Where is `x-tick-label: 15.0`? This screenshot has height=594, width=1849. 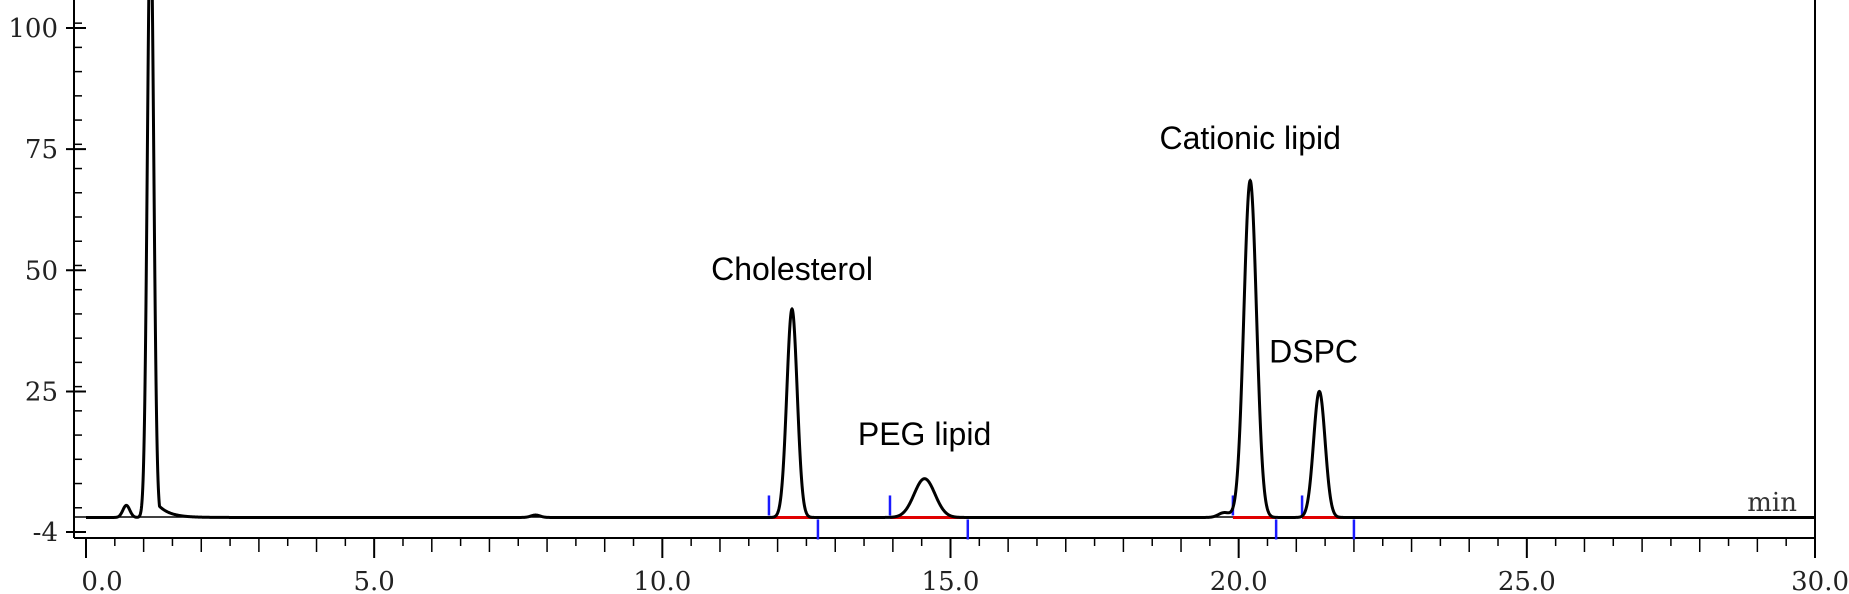 x-tick-label: 15.0 is located at coordinates (951, 580).